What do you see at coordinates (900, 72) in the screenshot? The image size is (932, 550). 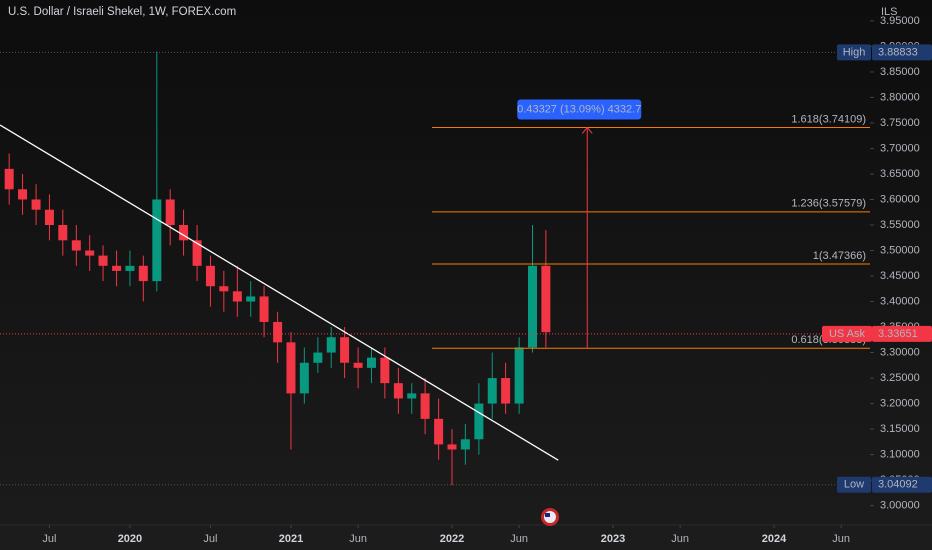 I see `y-tick-label: 3.85000` at bounding box center [900, 72].